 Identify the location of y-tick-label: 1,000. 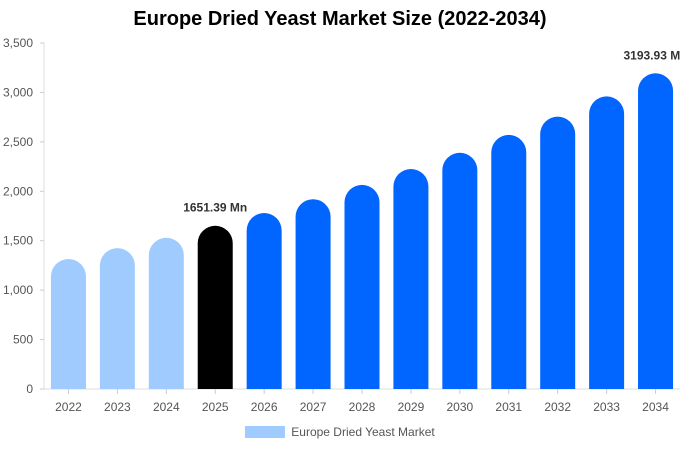
(18, 290).